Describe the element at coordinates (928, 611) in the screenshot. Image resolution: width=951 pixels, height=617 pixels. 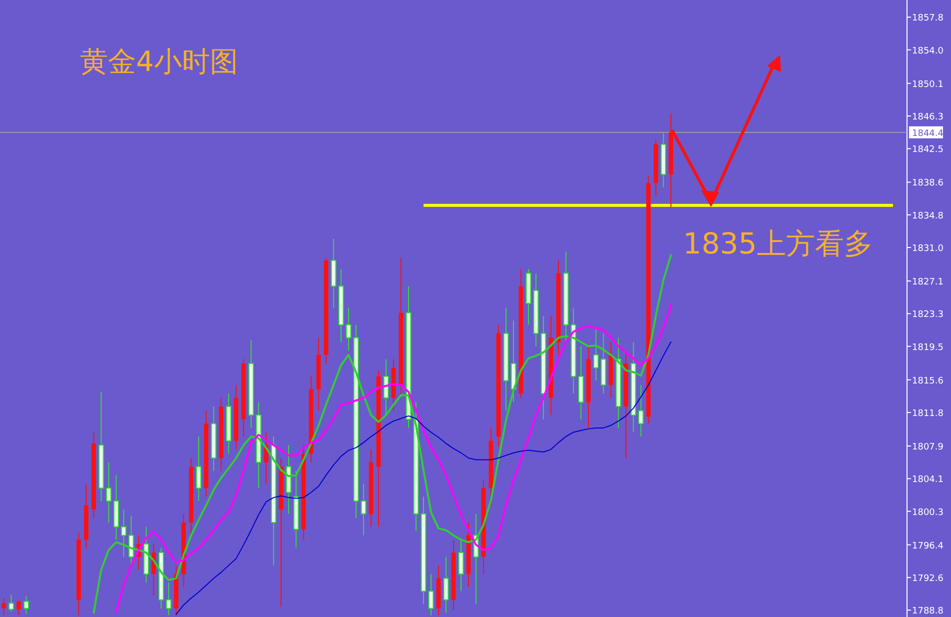
I see `y-tick-label: 1788.8` at that location.